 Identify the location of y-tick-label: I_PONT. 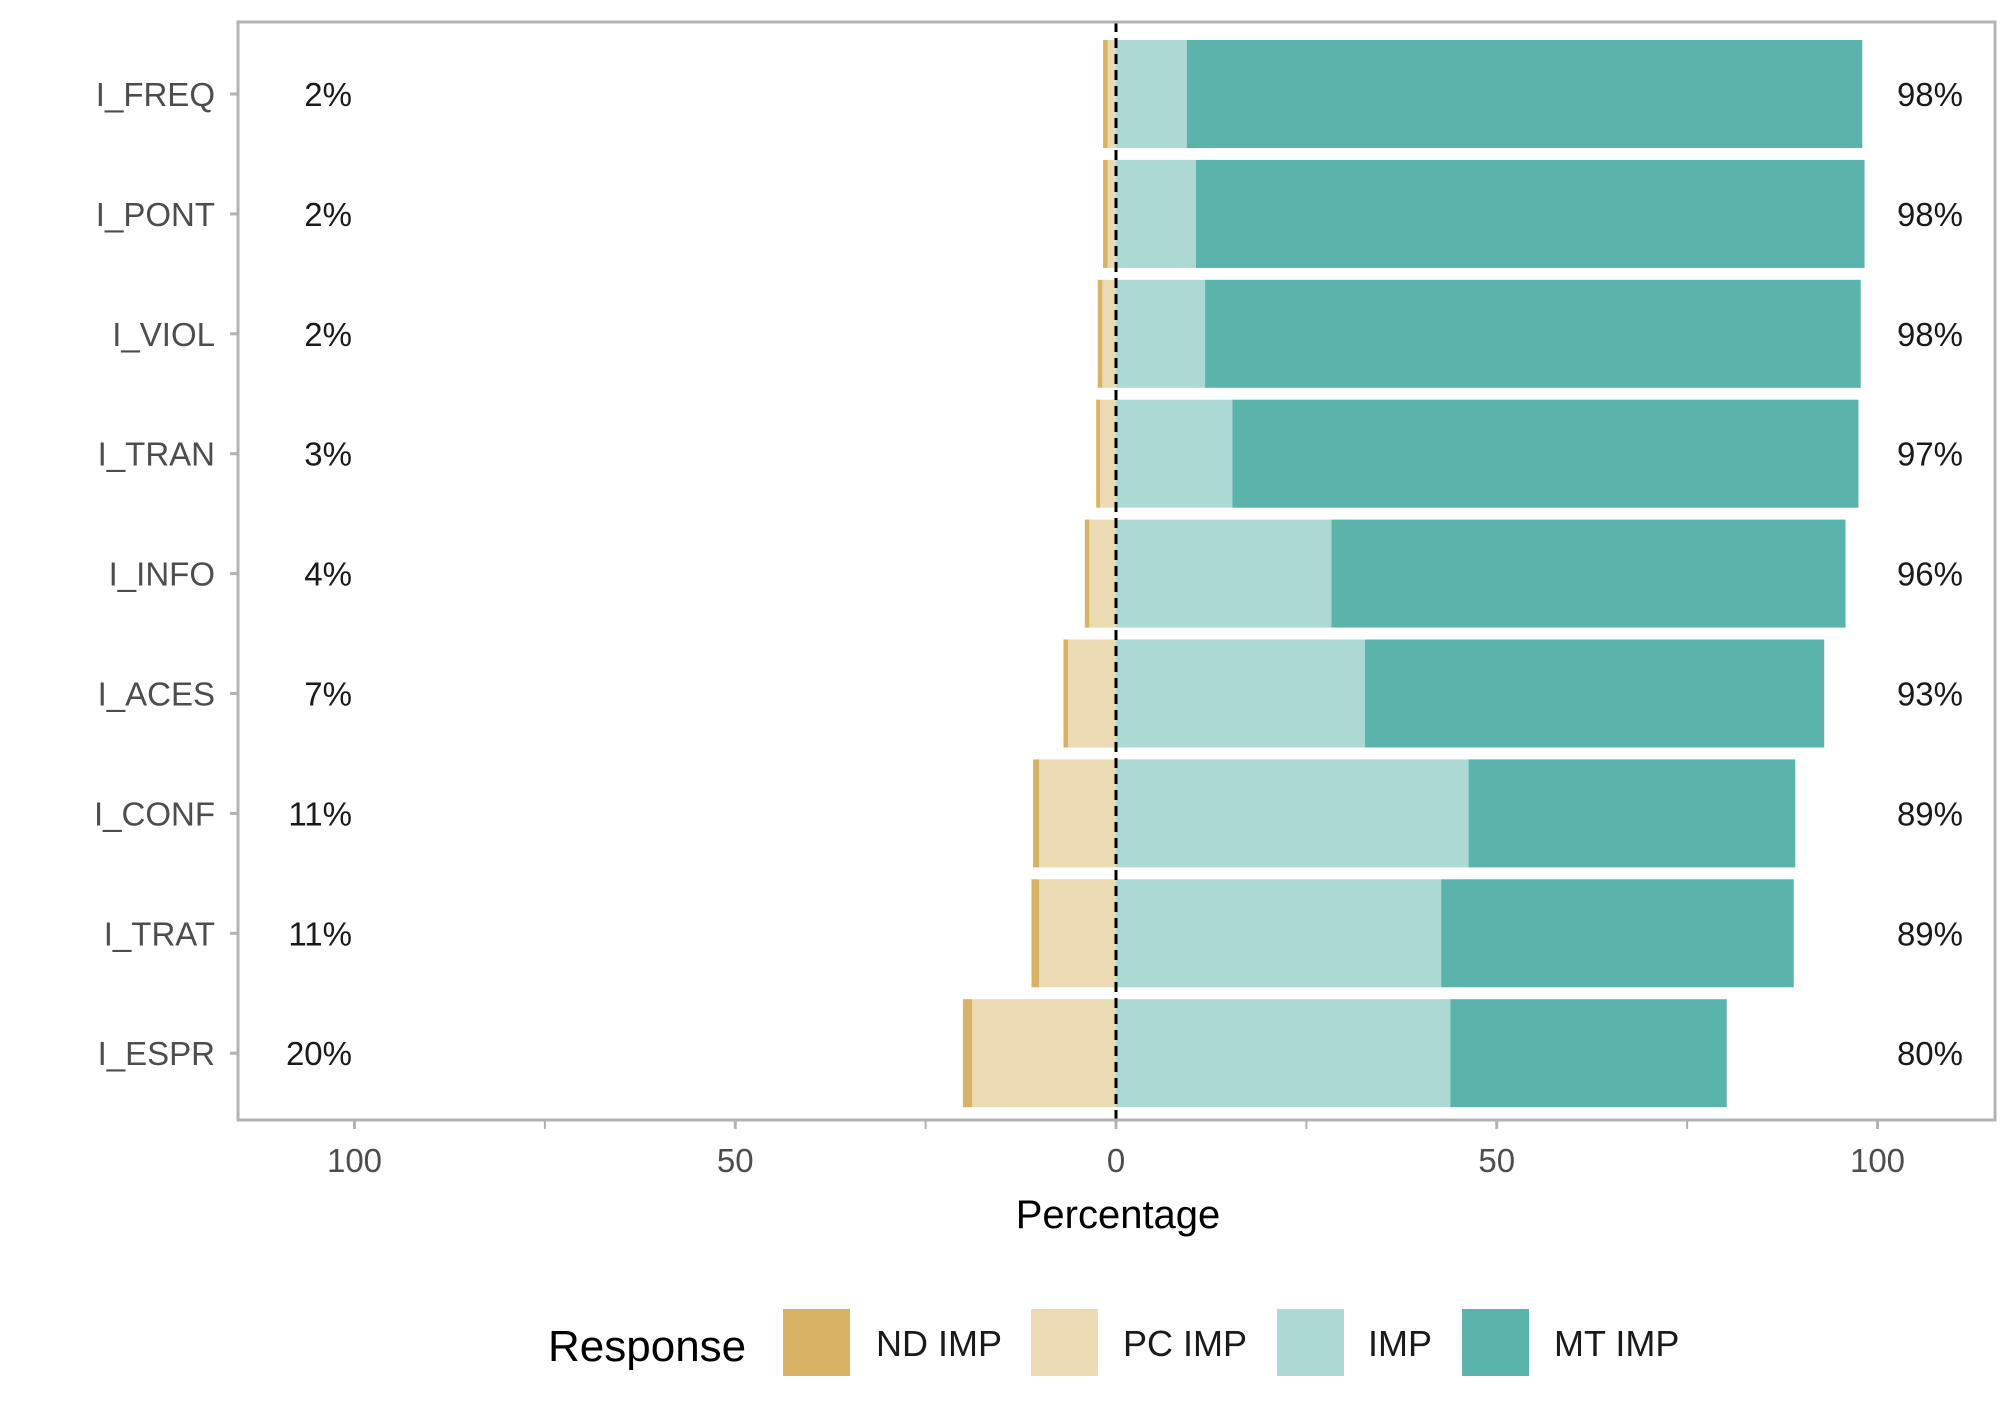
(155, 214).